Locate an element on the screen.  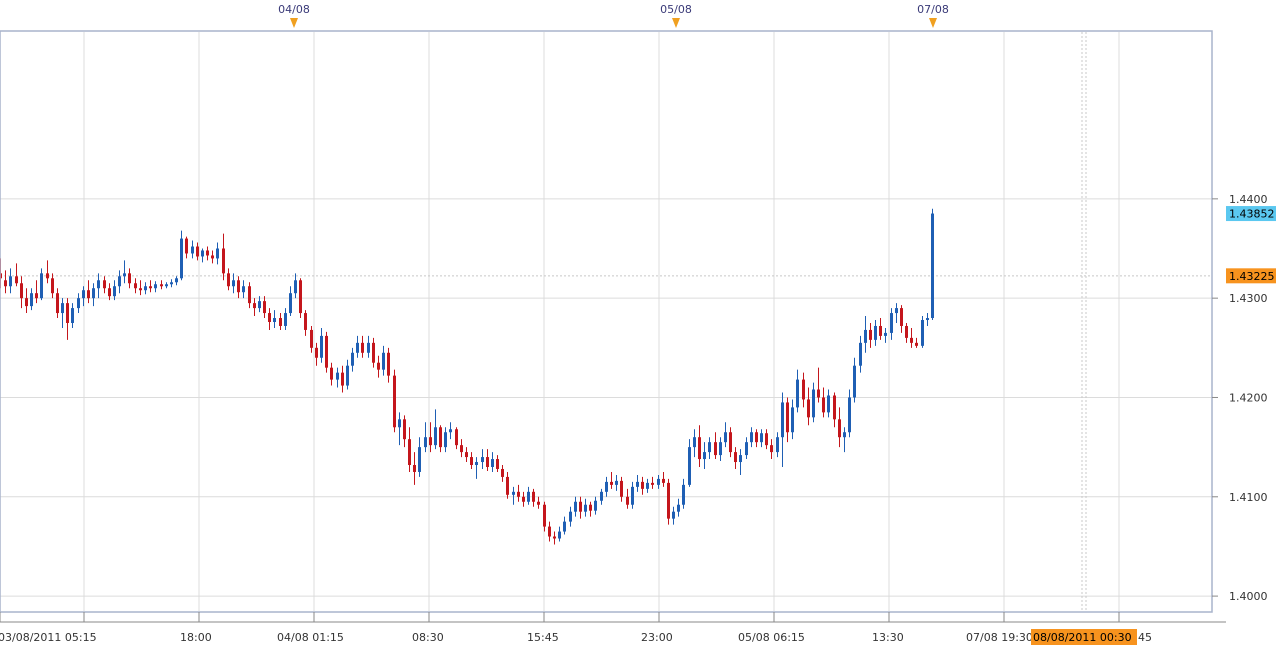
reference-price-tag-bg is located at coordinates (1251, 276).